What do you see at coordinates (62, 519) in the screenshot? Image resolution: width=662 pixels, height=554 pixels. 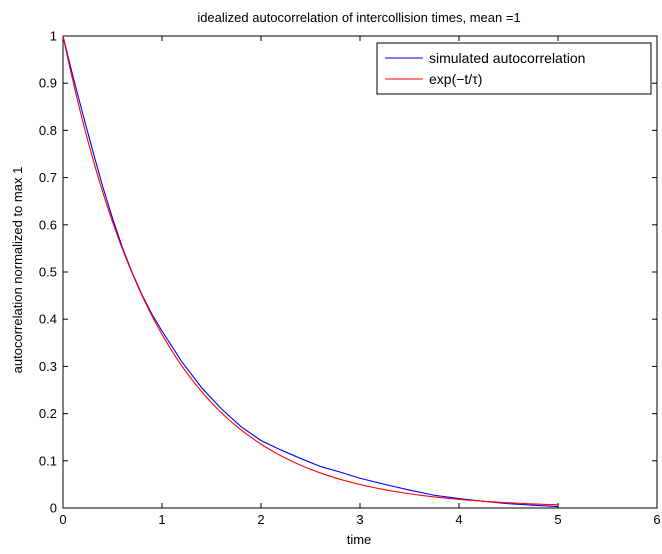 I see `x-tick-label: 0` at bounding box center [62, 519].